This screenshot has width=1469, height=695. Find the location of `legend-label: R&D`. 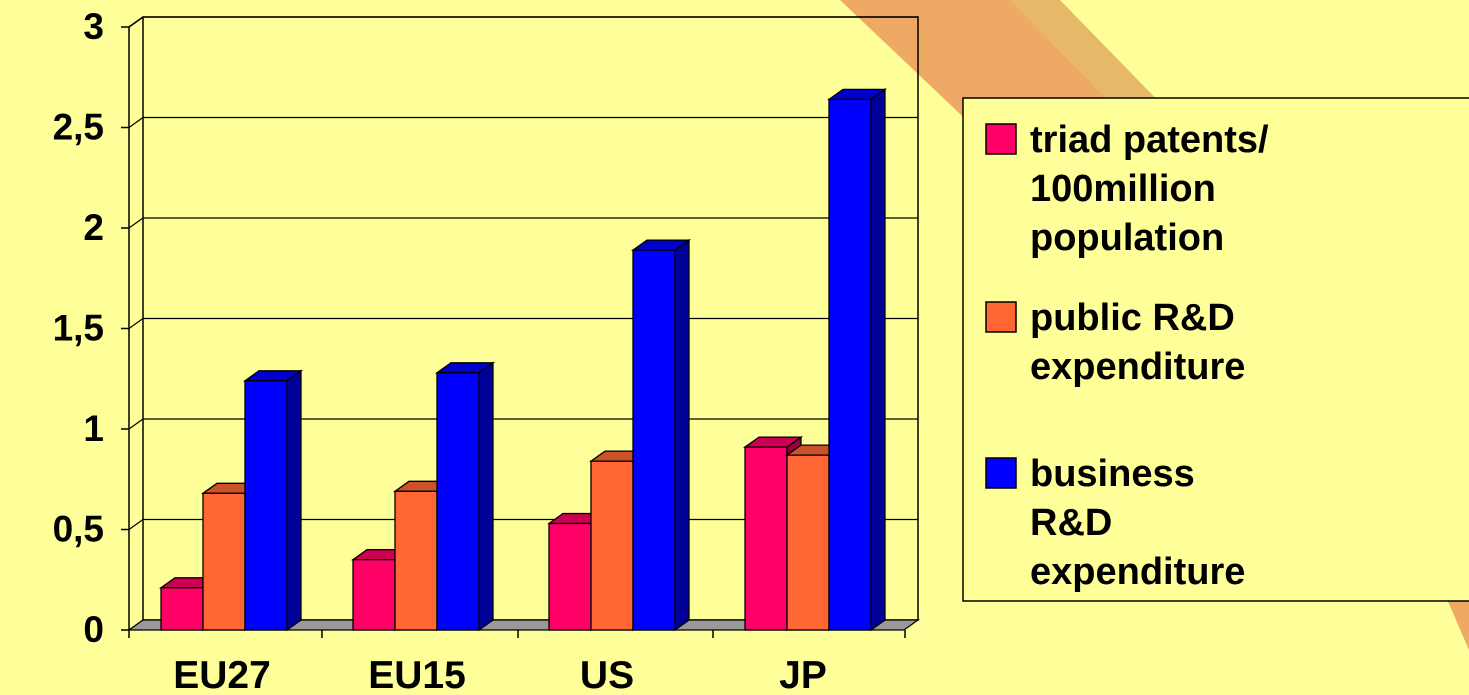

legend-label: R&D is located at coordinates (1071, 523).